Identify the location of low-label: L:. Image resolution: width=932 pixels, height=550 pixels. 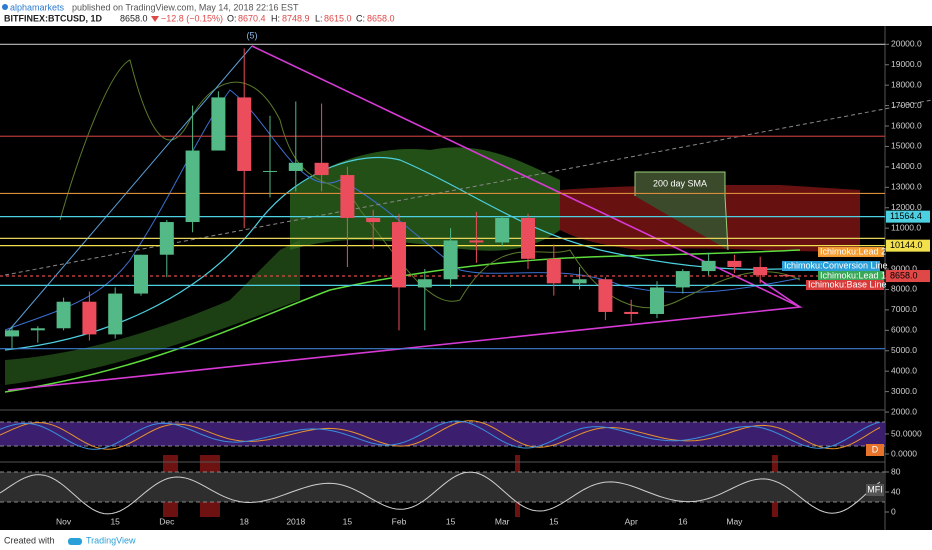
(319, 18).